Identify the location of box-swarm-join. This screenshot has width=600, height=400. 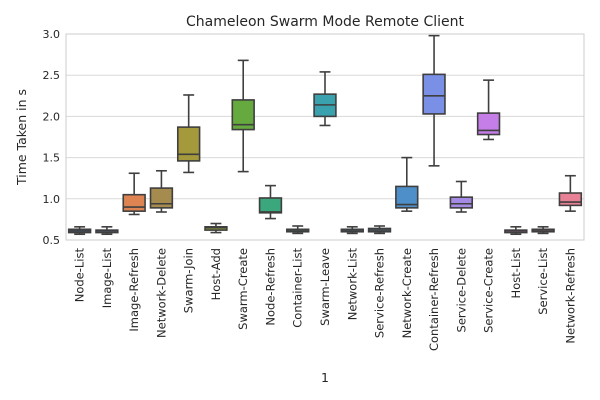
(188, 134).